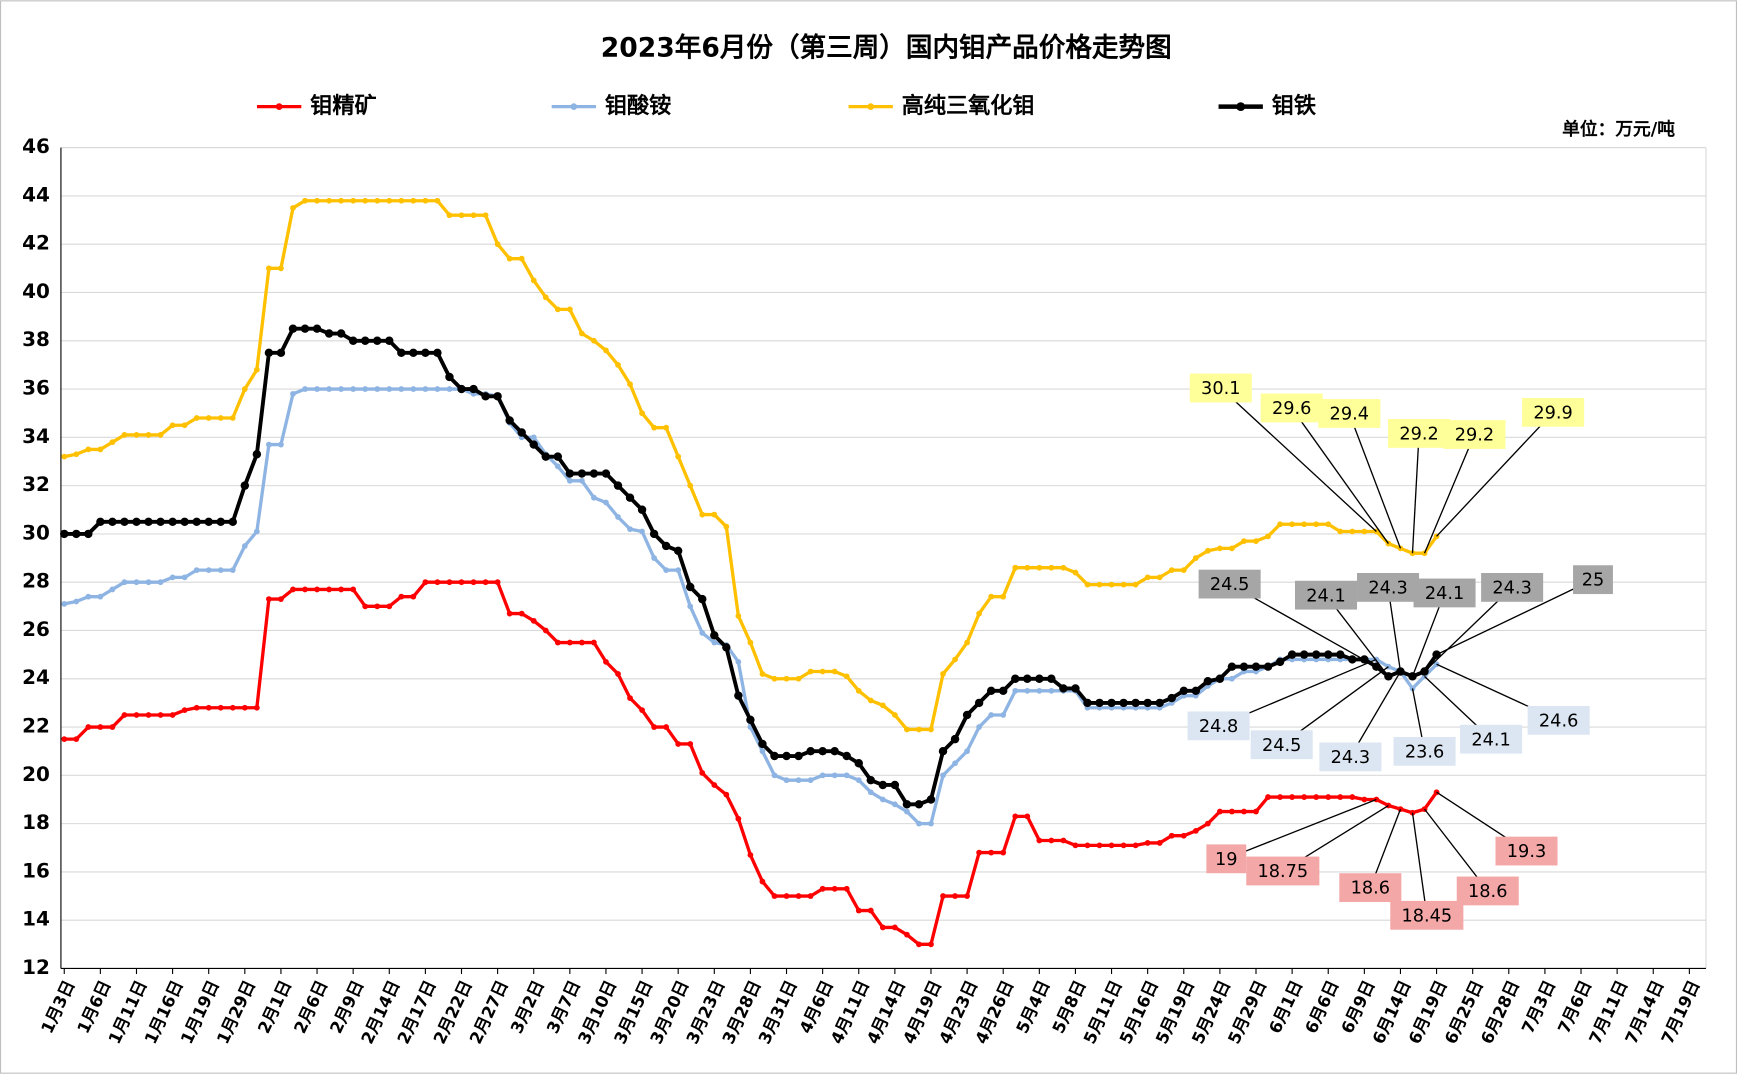 The image size is (1737, 1074). I want to click on y-tick-label: 30, so click(36, 532).